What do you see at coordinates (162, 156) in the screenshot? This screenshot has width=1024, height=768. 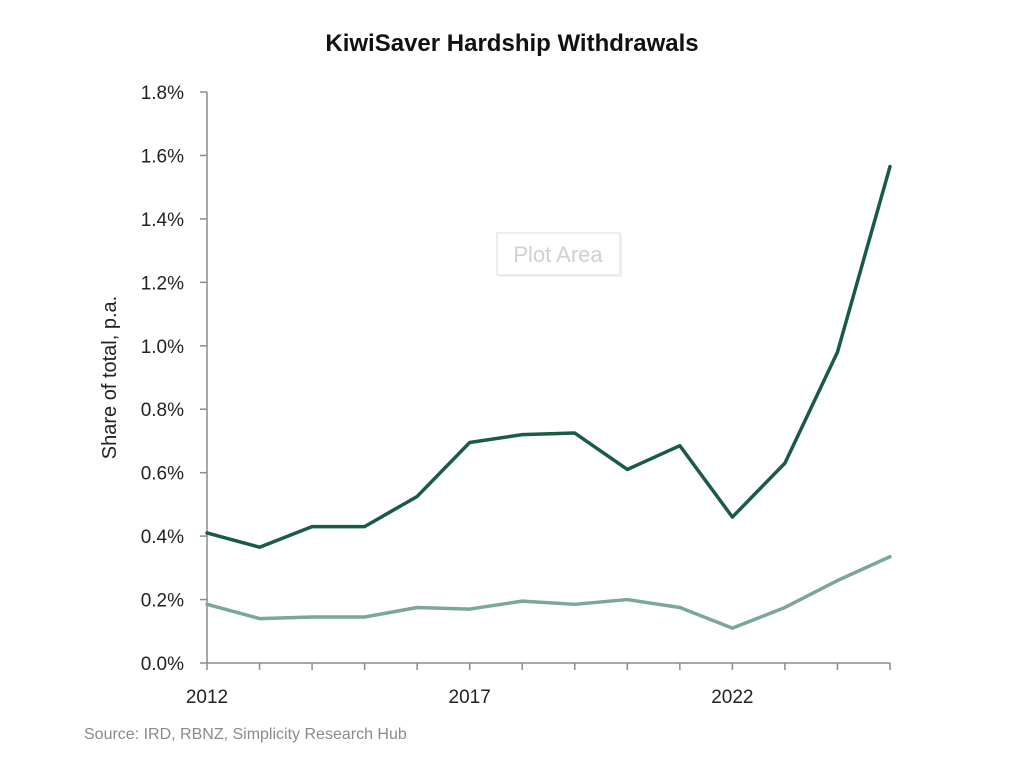 I see `y-tick-label: 1.6%` at bounding box center [162, 156].